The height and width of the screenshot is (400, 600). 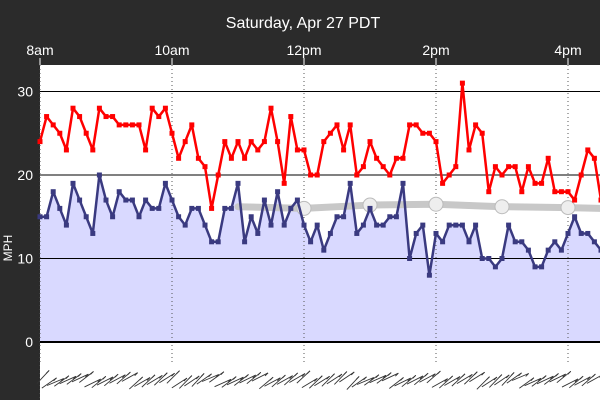 What do you see at coordinates (435, 50) in the screenshot?
I see `x-tick-label: 2pm` at bounding box center [435, 50].